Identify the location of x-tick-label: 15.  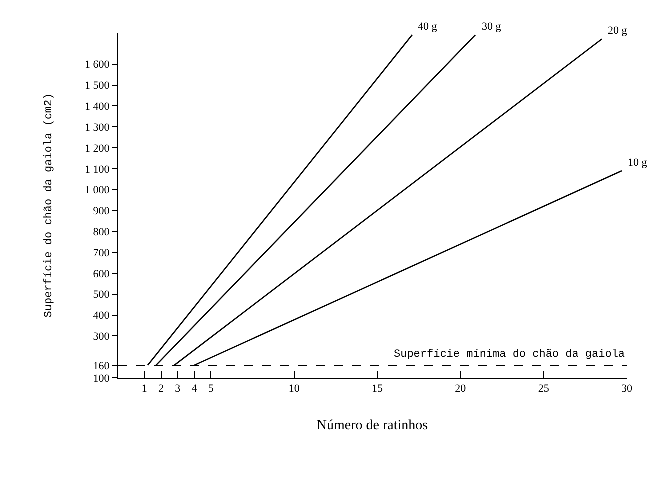
(378, 389).